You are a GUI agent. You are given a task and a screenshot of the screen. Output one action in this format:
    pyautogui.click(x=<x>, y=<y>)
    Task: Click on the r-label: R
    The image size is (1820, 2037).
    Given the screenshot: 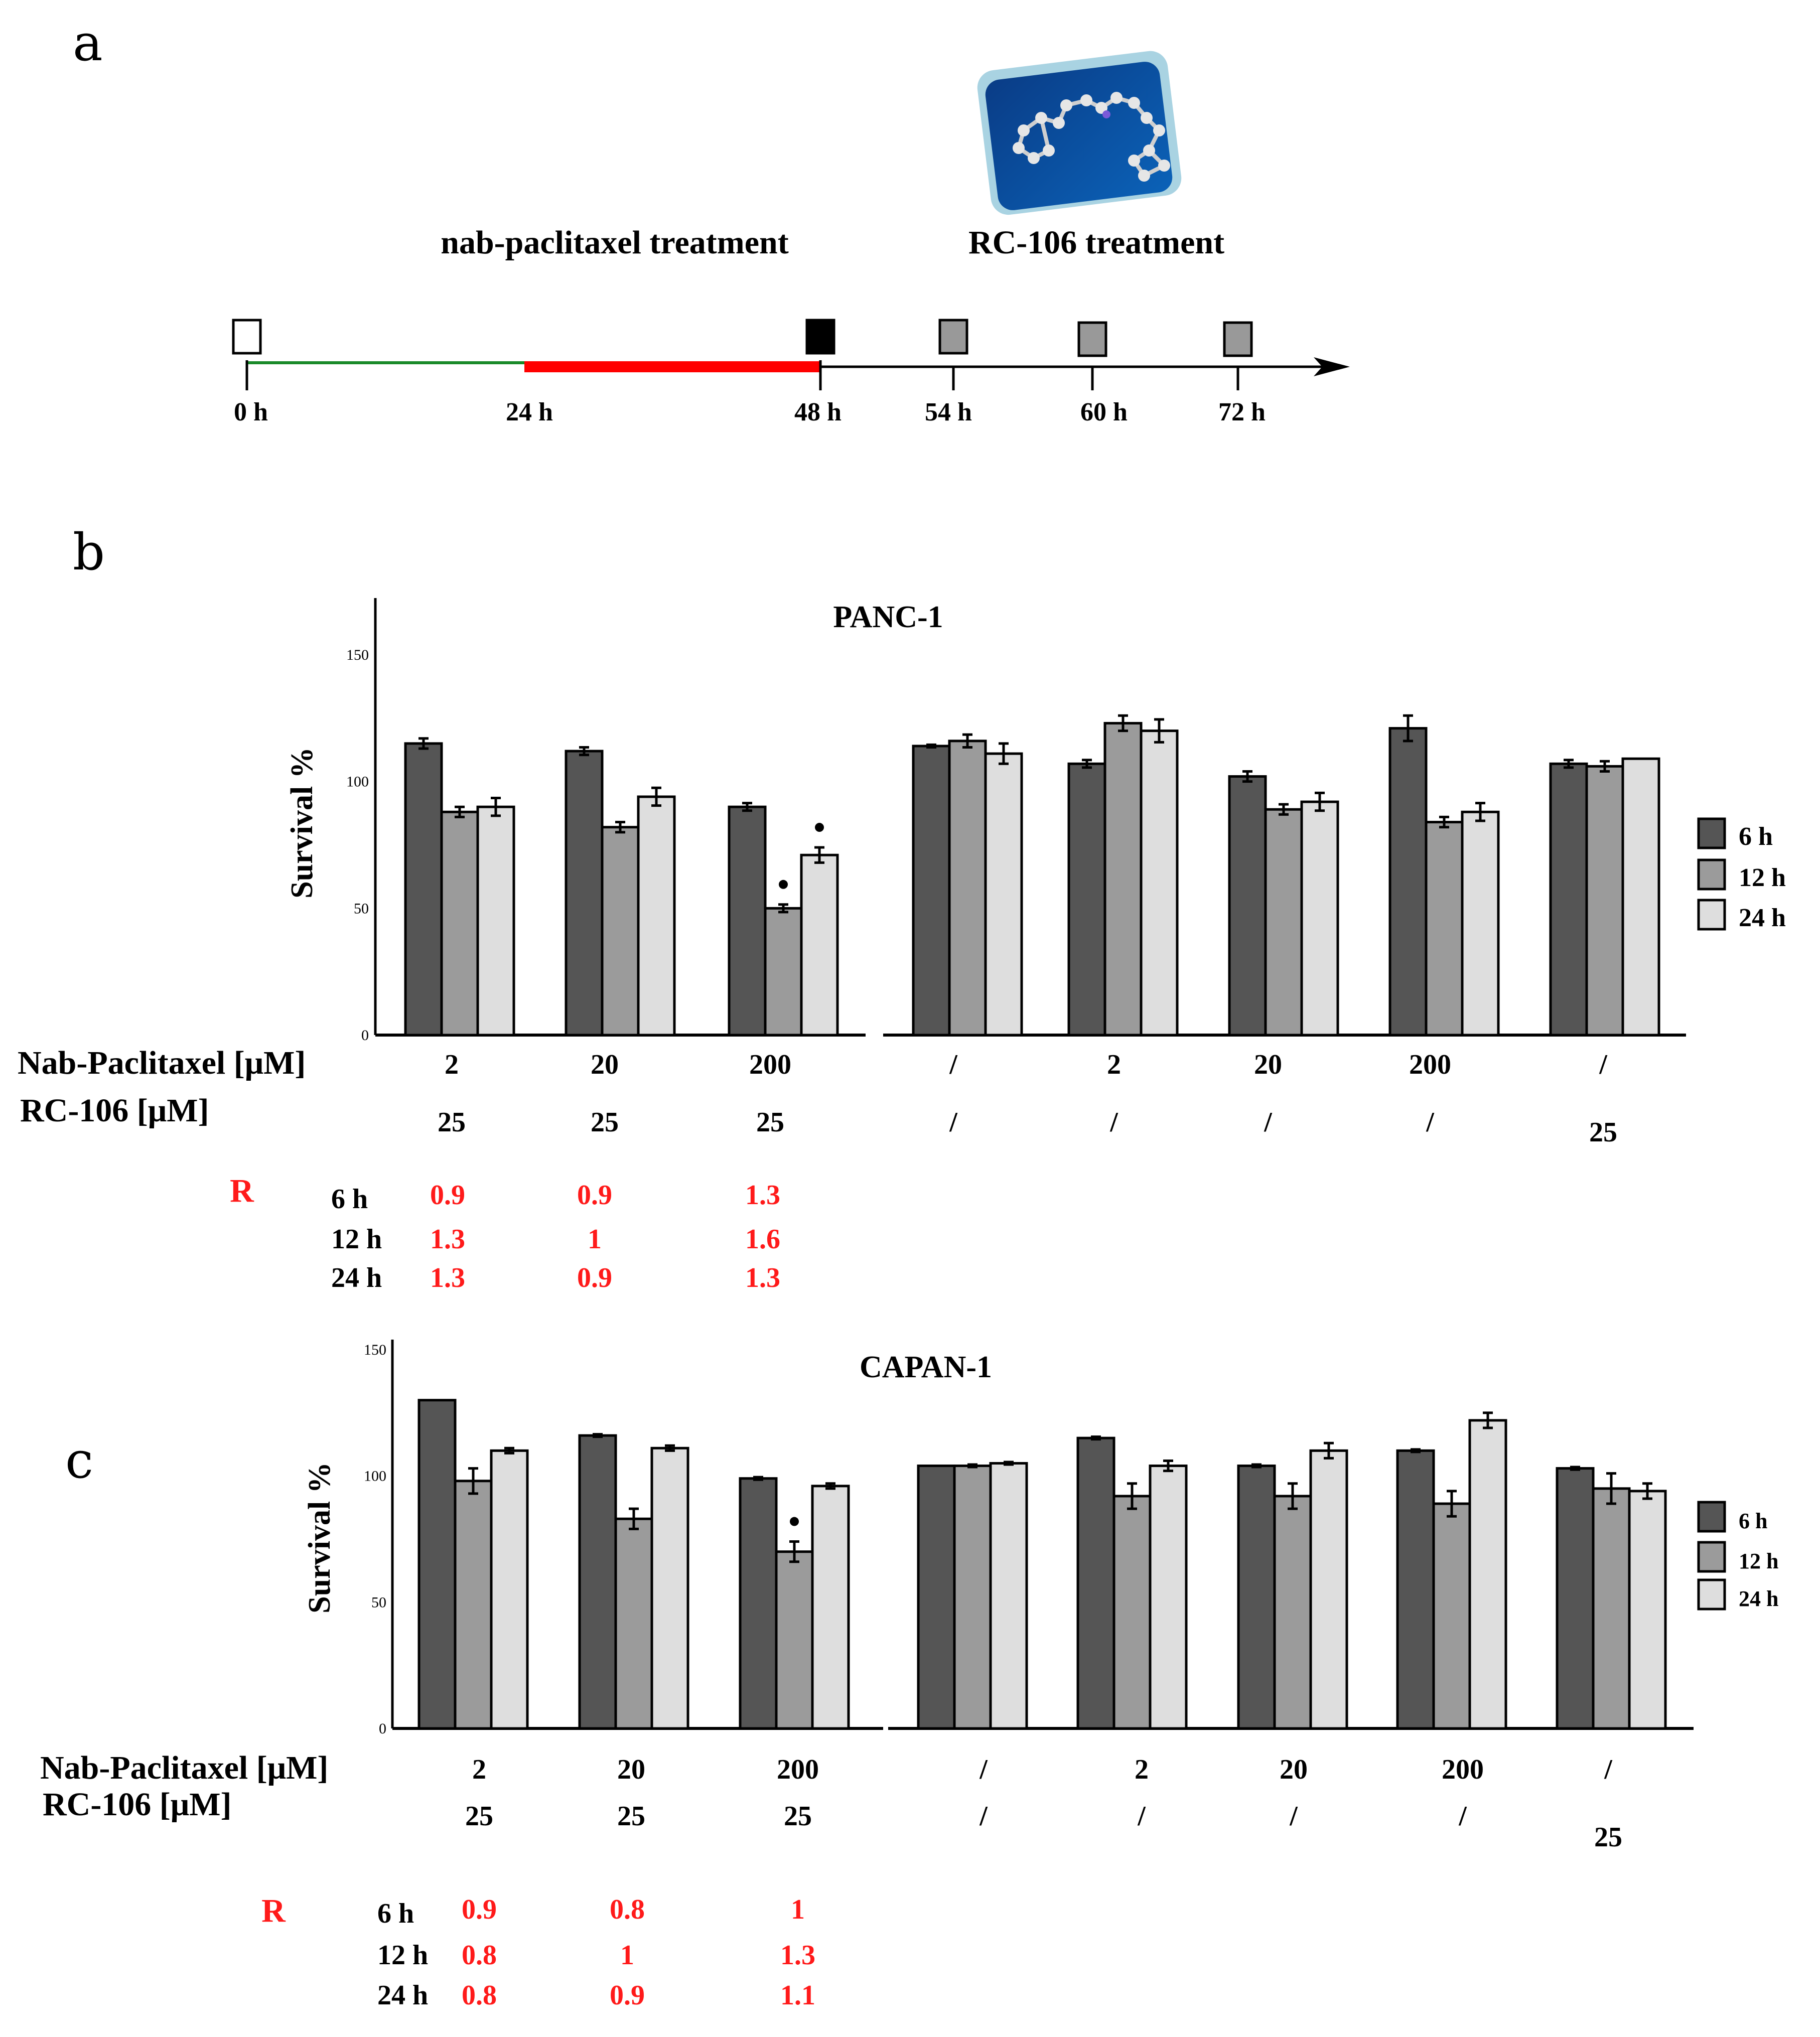 What is the action you would take?
    pyautogui.click(x=242, y=1191)
    